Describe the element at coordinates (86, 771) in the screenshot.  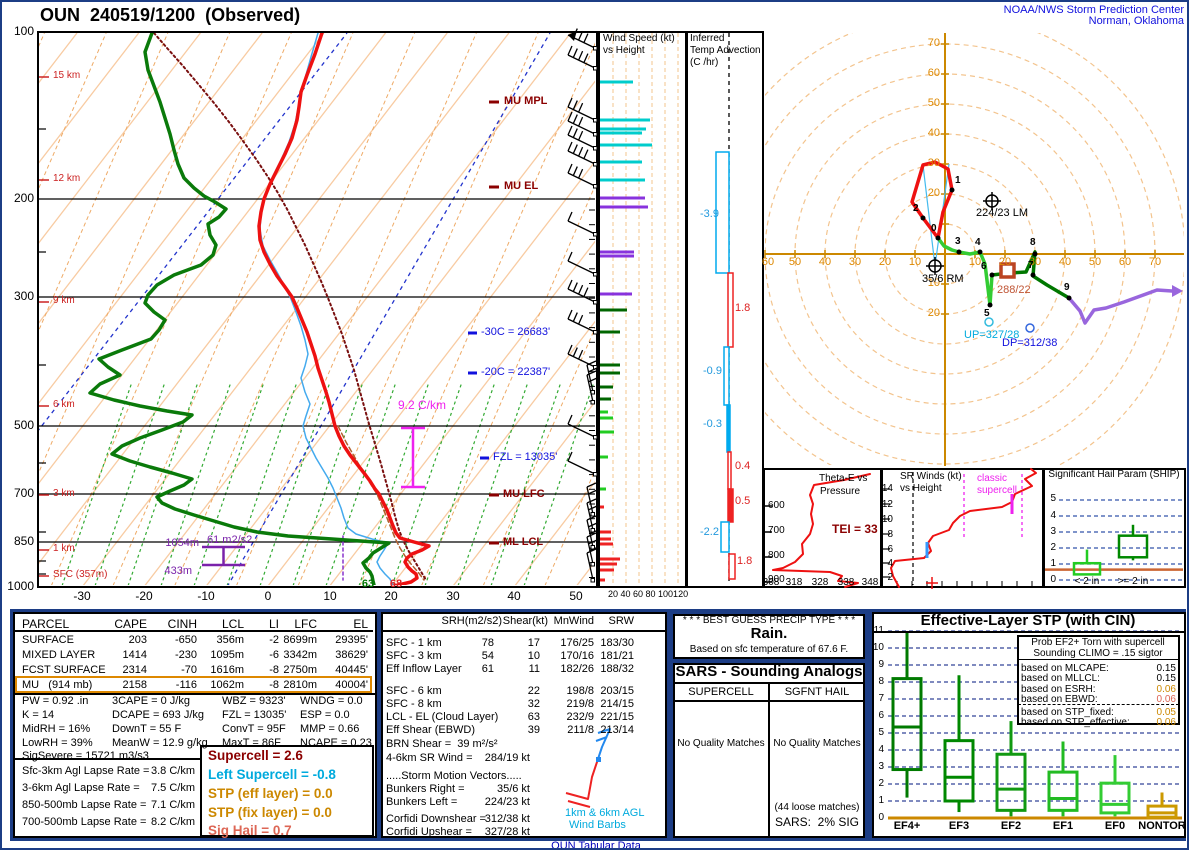
I see `text-label: Sfc-3km Agl Lapse Rate =` at that location.